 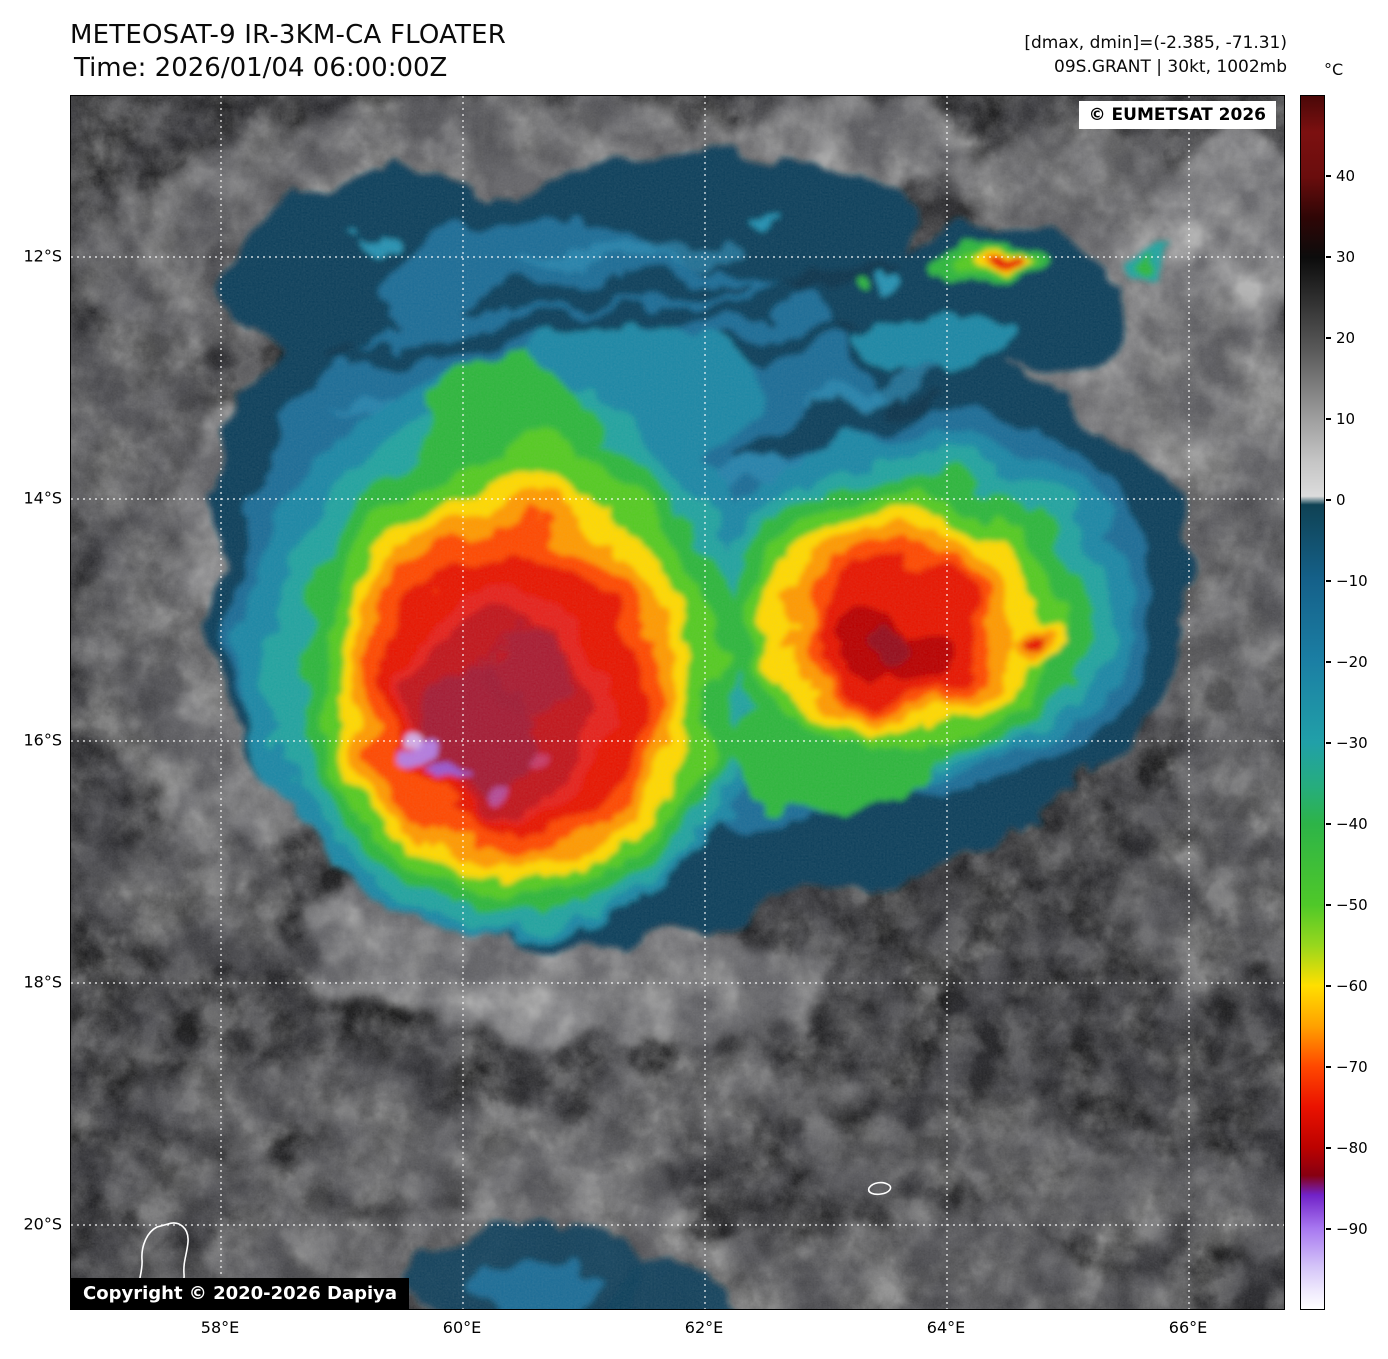 I want to click on lat-tick-label: 12°S, so click(x=42, y=256).